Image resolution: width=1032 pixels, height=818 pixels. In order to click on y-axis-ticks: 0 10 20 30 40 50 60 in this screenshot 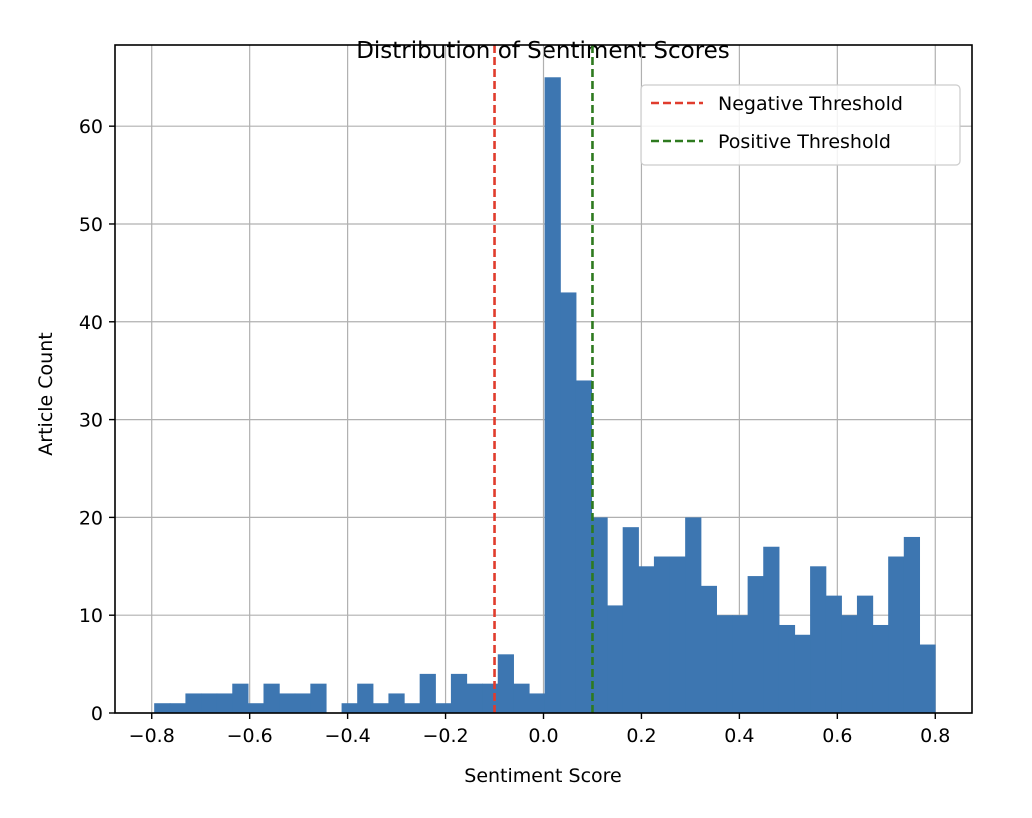, I will do `click(97, 420)`.